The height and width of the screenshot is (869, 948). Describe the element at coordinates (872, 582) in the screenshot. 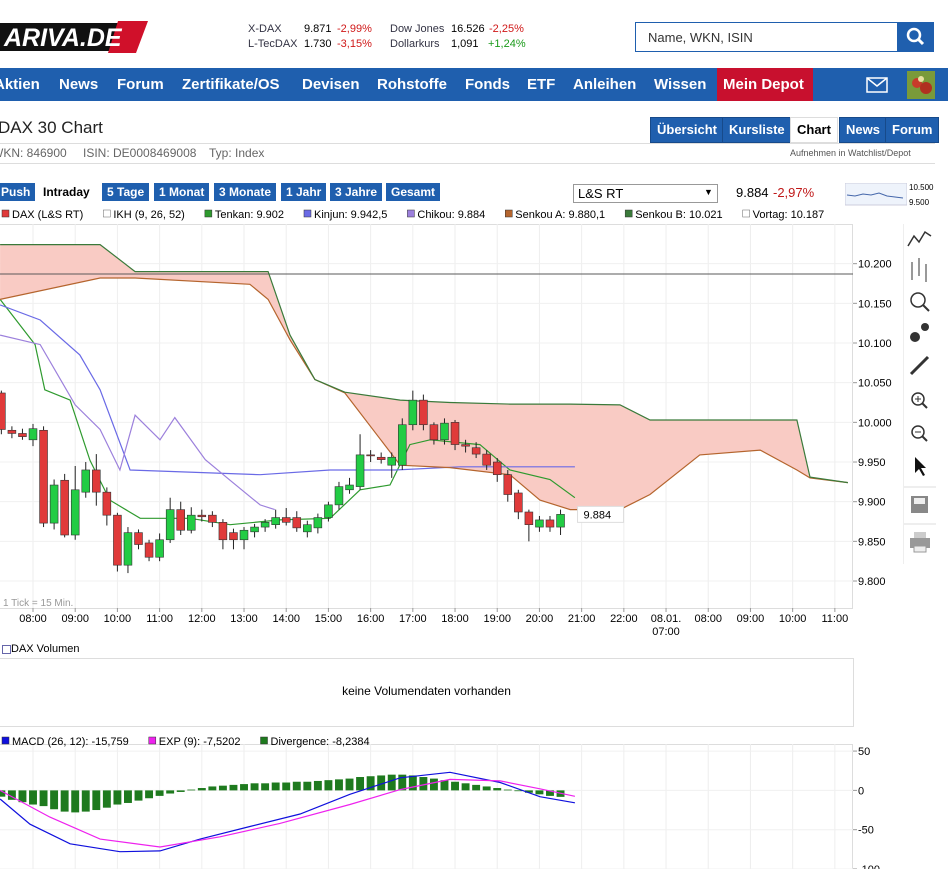

I see `y-tick-label: 9.800` at that location.